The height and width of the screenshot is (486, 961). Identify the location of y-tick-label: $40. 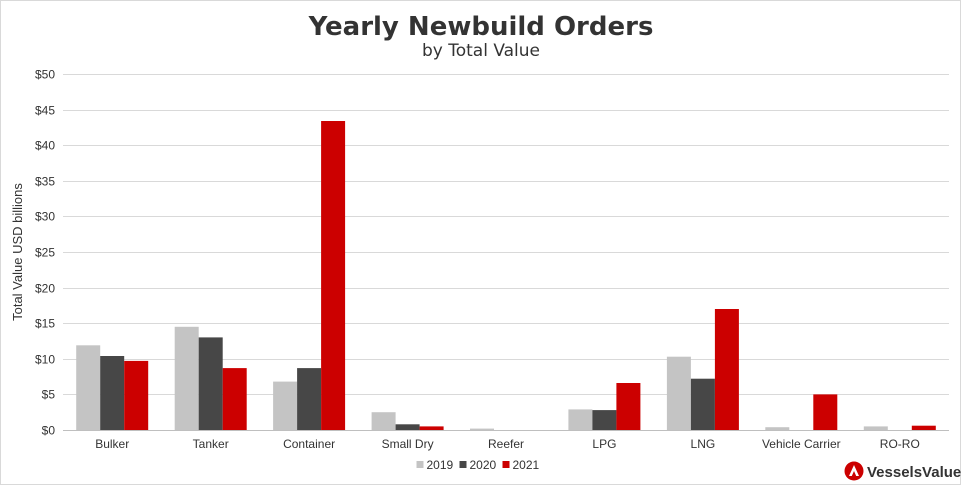
(45, 146).